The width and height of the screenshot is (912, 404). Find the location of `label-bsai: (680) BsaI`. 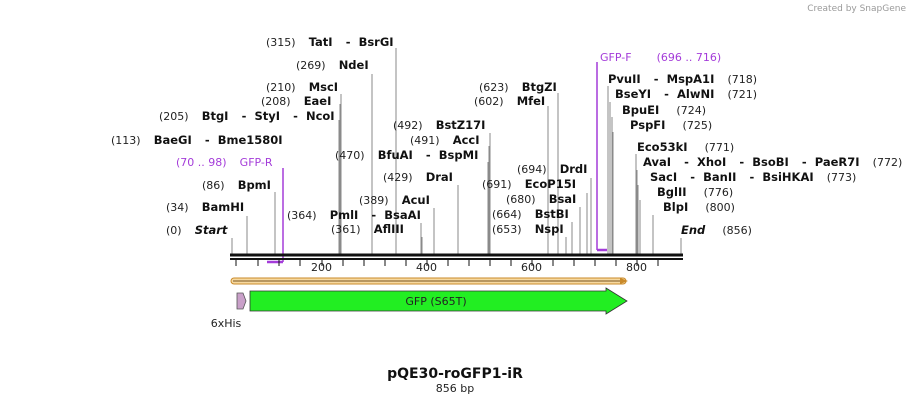

label-bsai: (680) BsaI is located at coordinates (541, 197).